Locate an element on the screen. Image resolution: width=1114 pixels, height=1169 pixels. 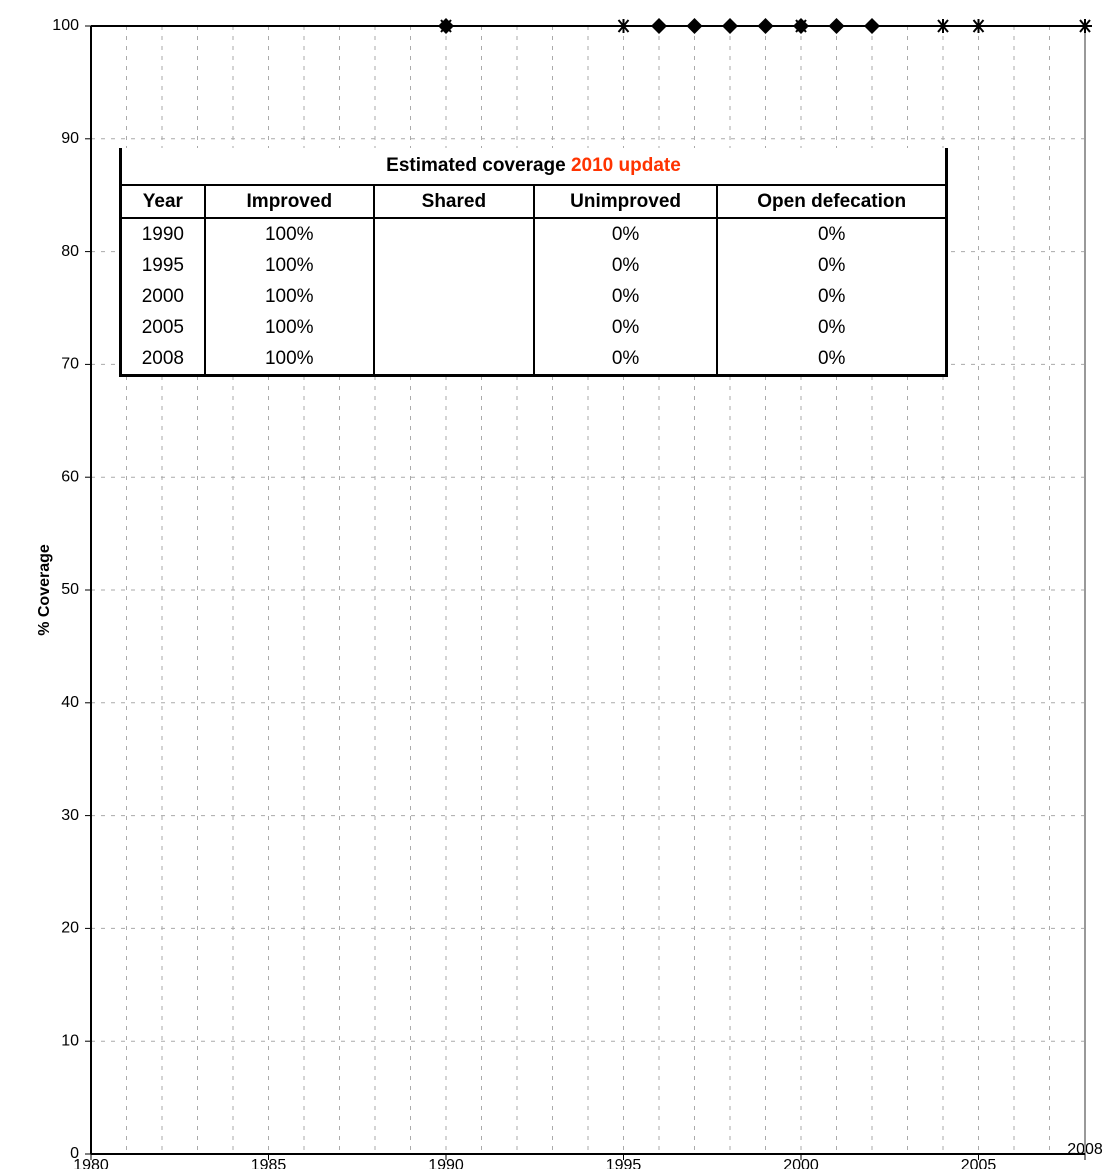
y-tick-label: 0 is located at coordinates (74, 1153).